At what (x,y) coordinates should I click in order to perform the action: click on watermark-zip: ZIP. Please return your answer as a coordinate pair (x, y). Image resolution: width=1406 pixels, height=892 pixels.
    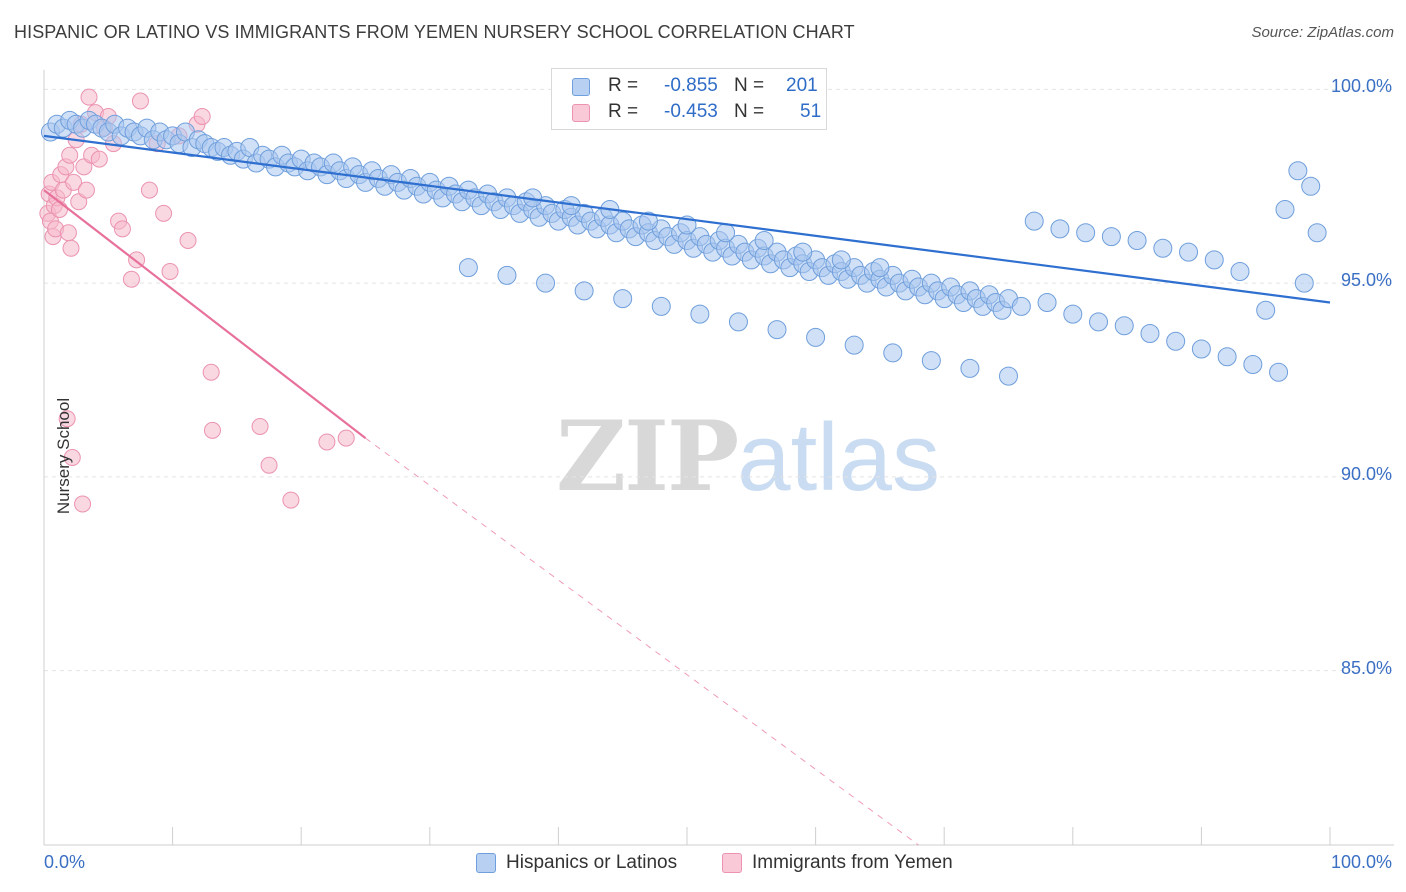
    Looking at the image, I should click on (647, 456).